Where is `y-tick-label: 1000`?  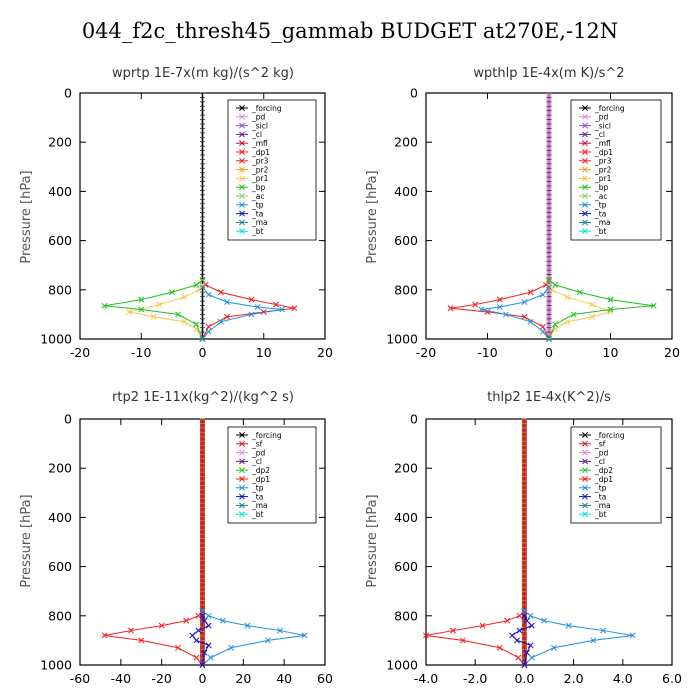 y-tick-label: 1000 is located at coordinates (402, 339).